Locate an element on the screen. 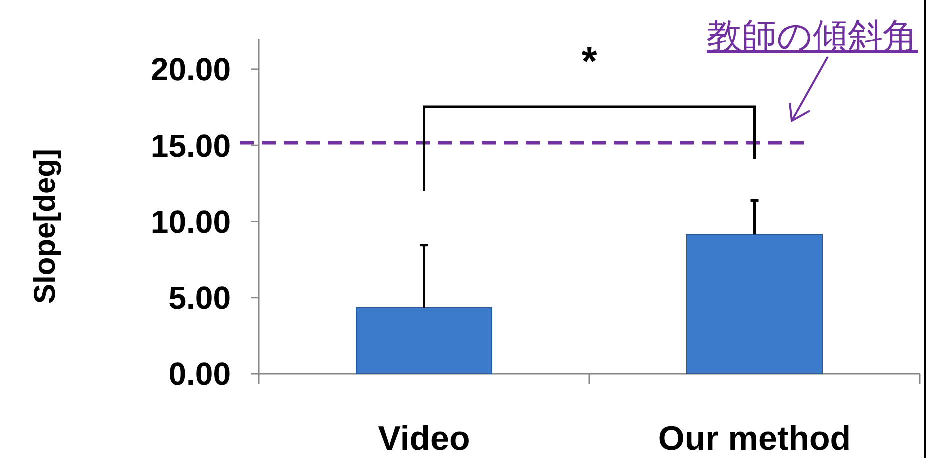 The height and width of the screenshot is (458, 935). annotation: * is located at coordinates (590, 62).